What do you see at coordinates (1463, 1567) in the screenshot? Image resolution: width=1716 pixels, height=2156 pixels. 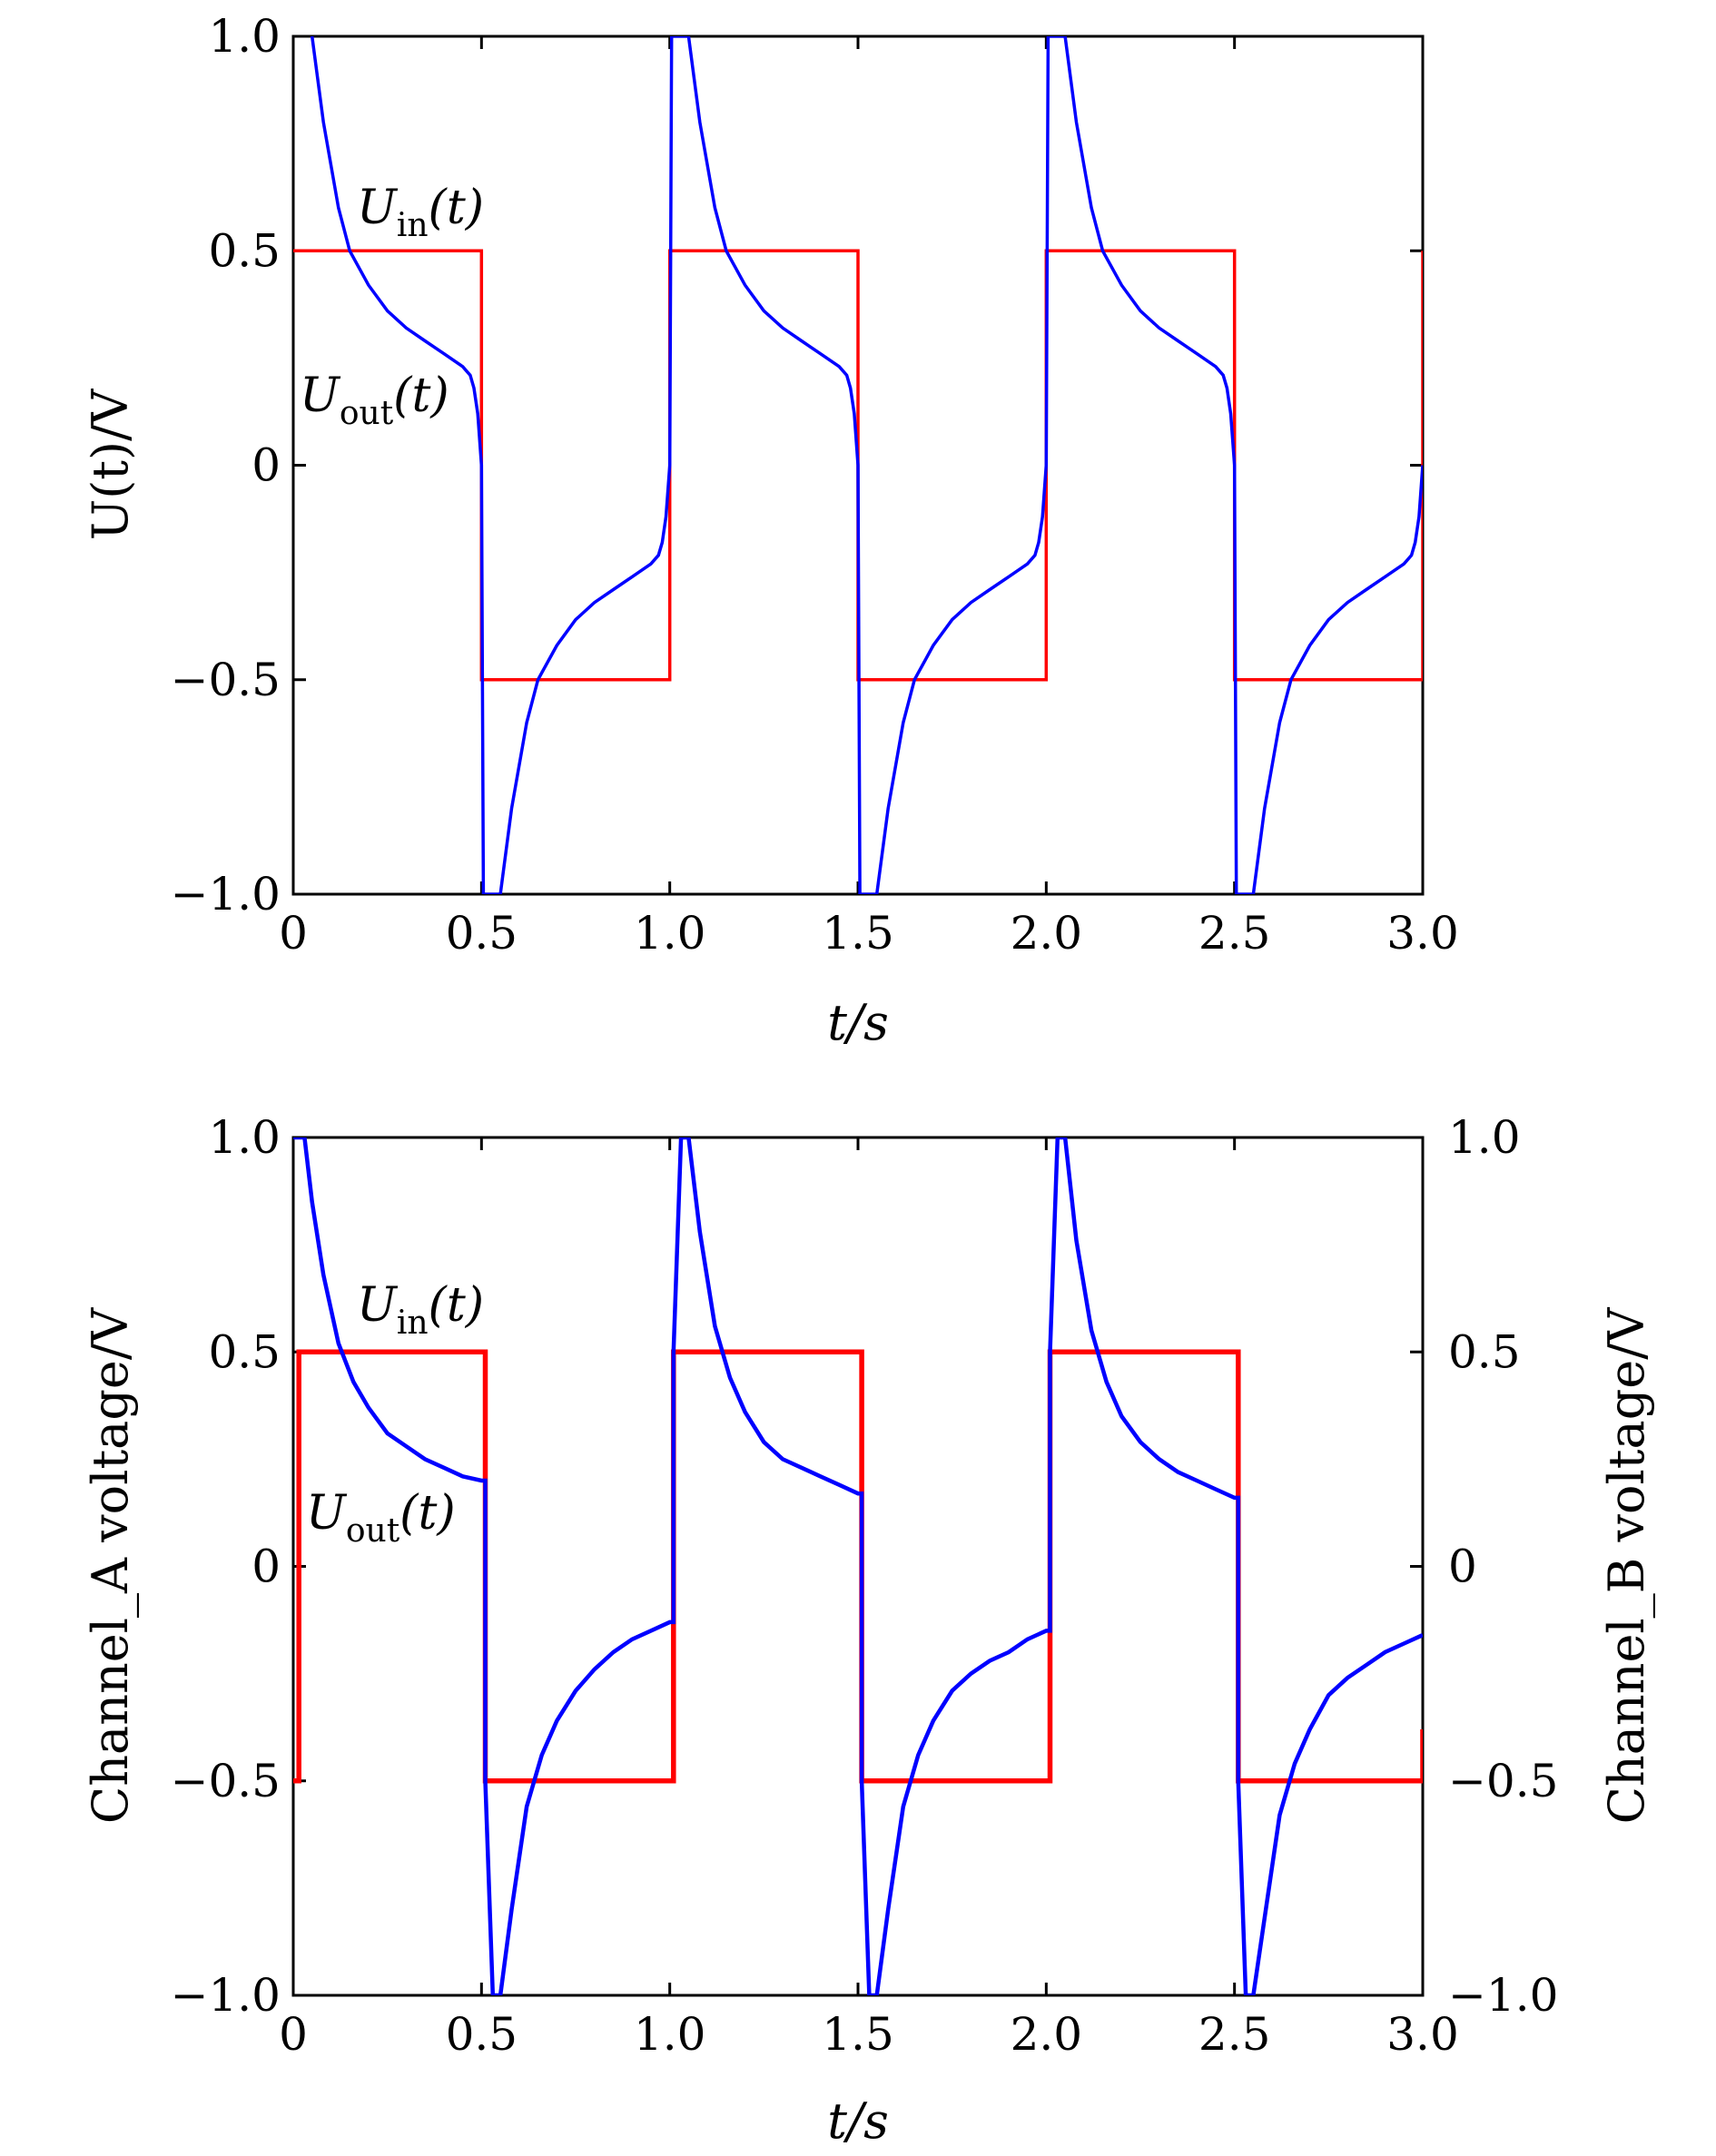 I see `bot-y-tick-label-right: 0` at bounding box center [1463, 1567].